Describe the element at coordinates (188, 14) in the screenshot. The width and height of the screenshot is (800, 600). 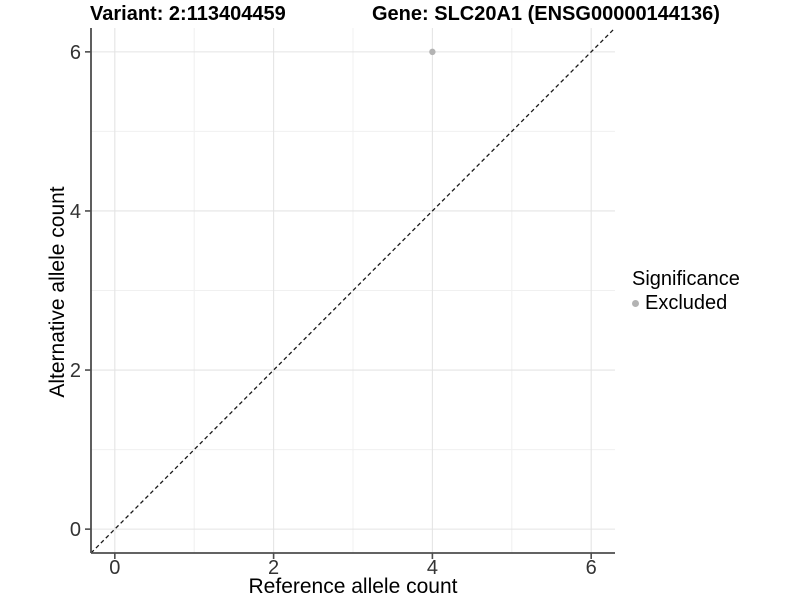
I see `variant-title: Variant: 2:113404459` at that location.